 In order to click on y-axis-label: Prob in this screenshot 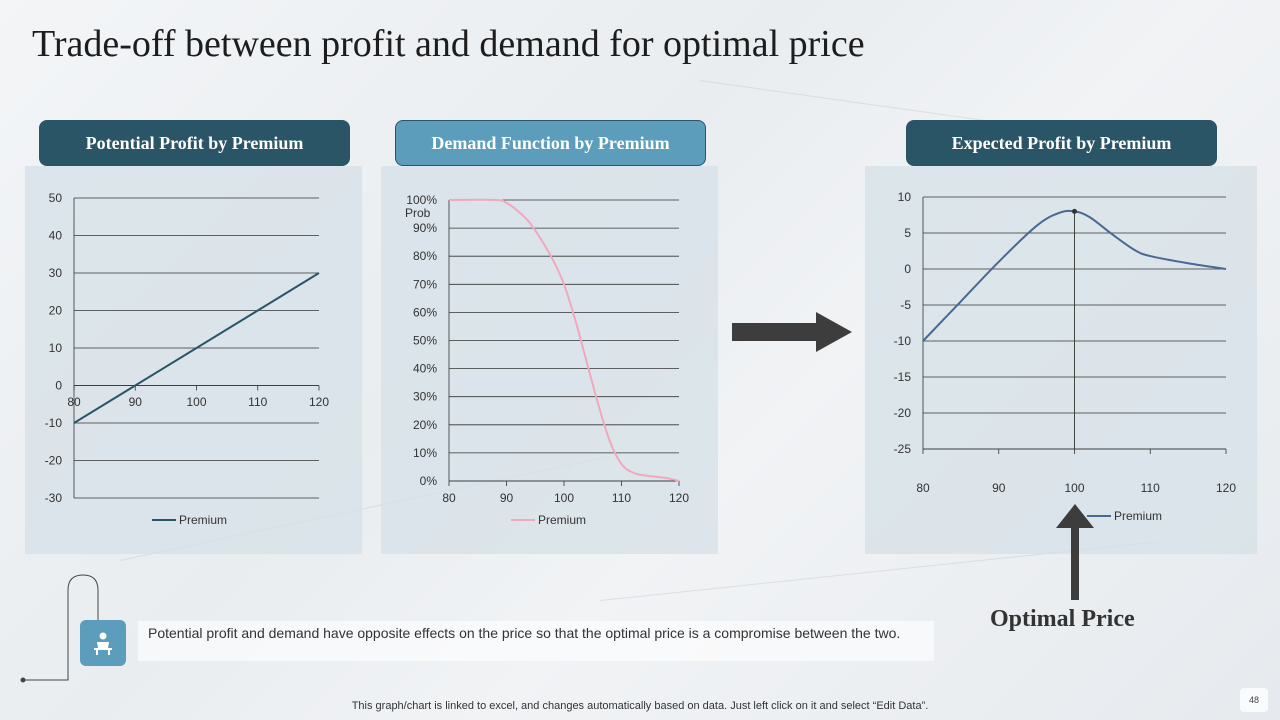, I will do `click(418, 213)`.